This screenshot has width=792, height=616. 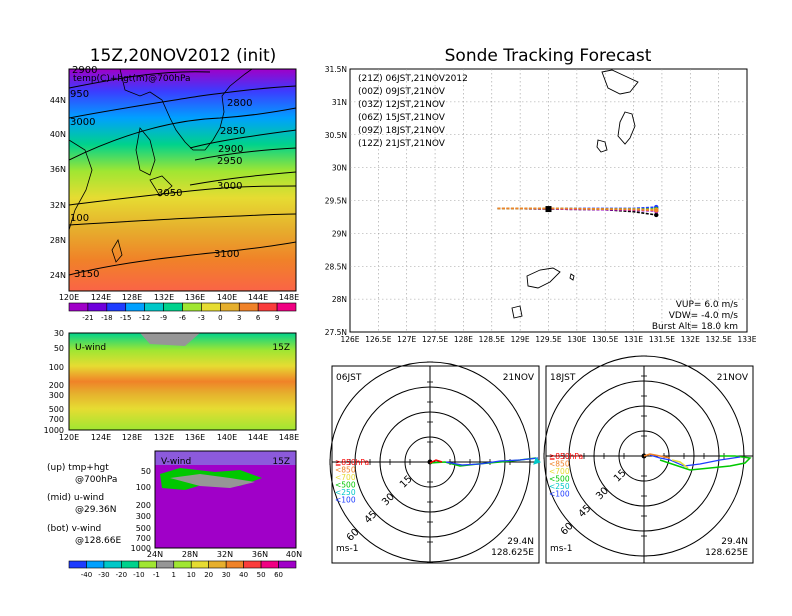 I want to click on temp-colorbar-label: 9, so click(x=277, y=318).